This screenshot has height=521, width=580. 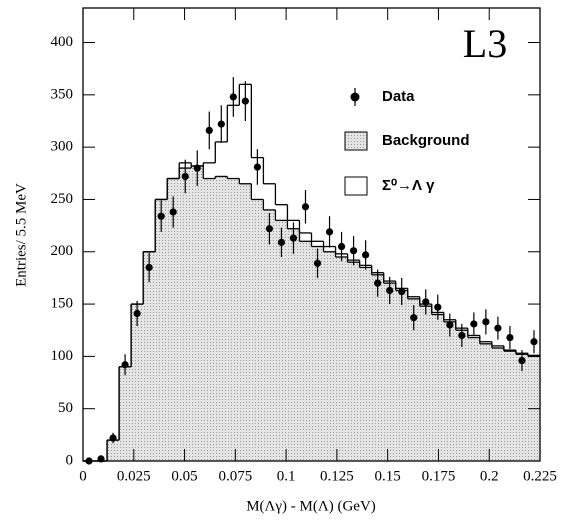 I want to click on y-tick-label: 150, so click(x=62, y=304).